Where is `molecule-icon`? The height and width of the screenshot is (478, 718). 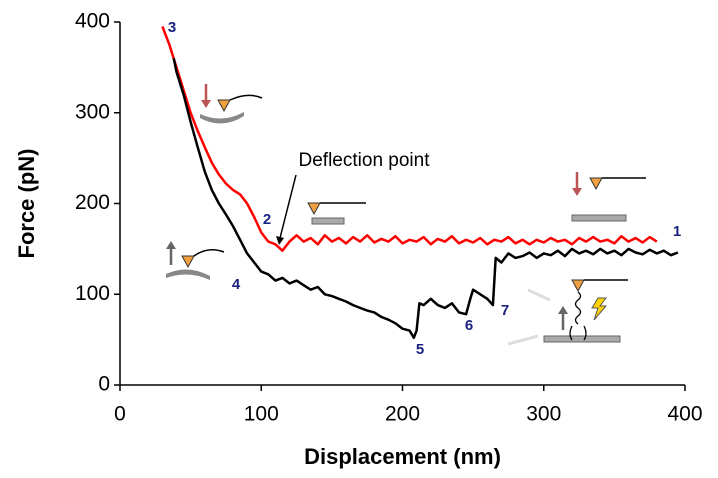
molecule-icon is located at coordinates (578, 316).